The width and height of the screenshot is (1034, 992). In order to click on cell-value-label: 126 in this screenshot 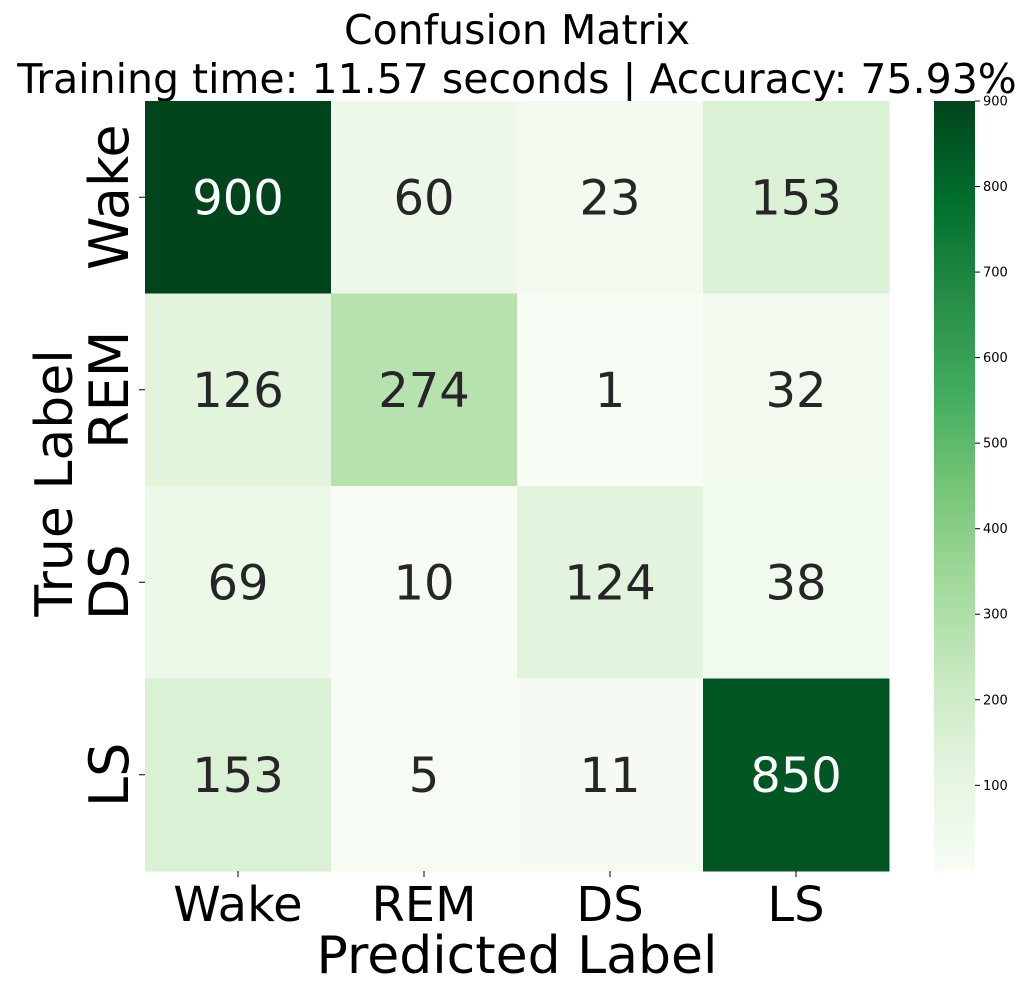, I will do `click(238, 391)`.